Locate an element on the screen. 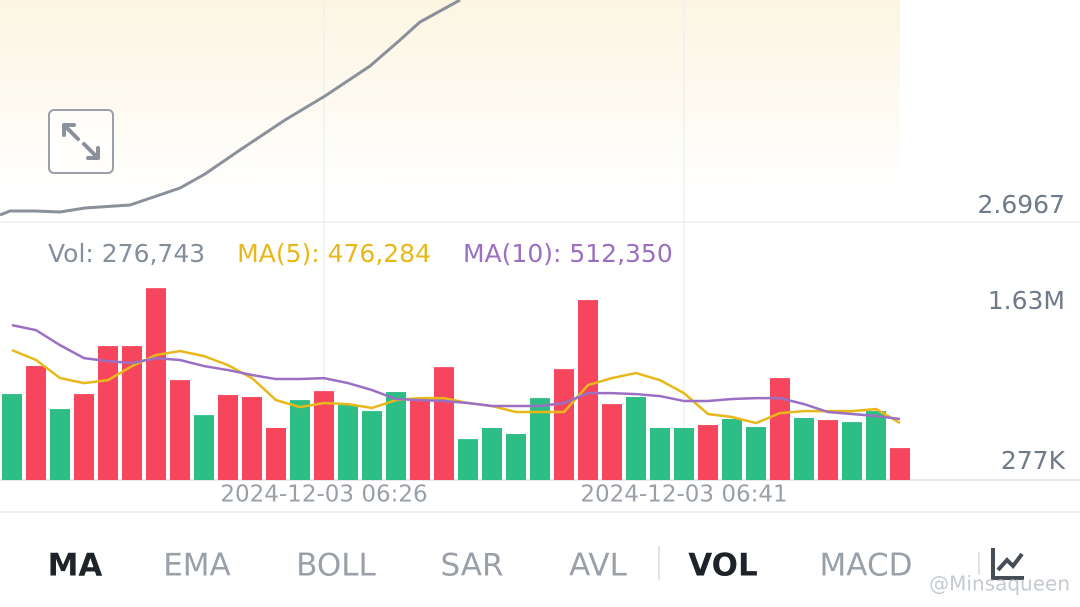  expand-frame is located at coordinates (81, 141).